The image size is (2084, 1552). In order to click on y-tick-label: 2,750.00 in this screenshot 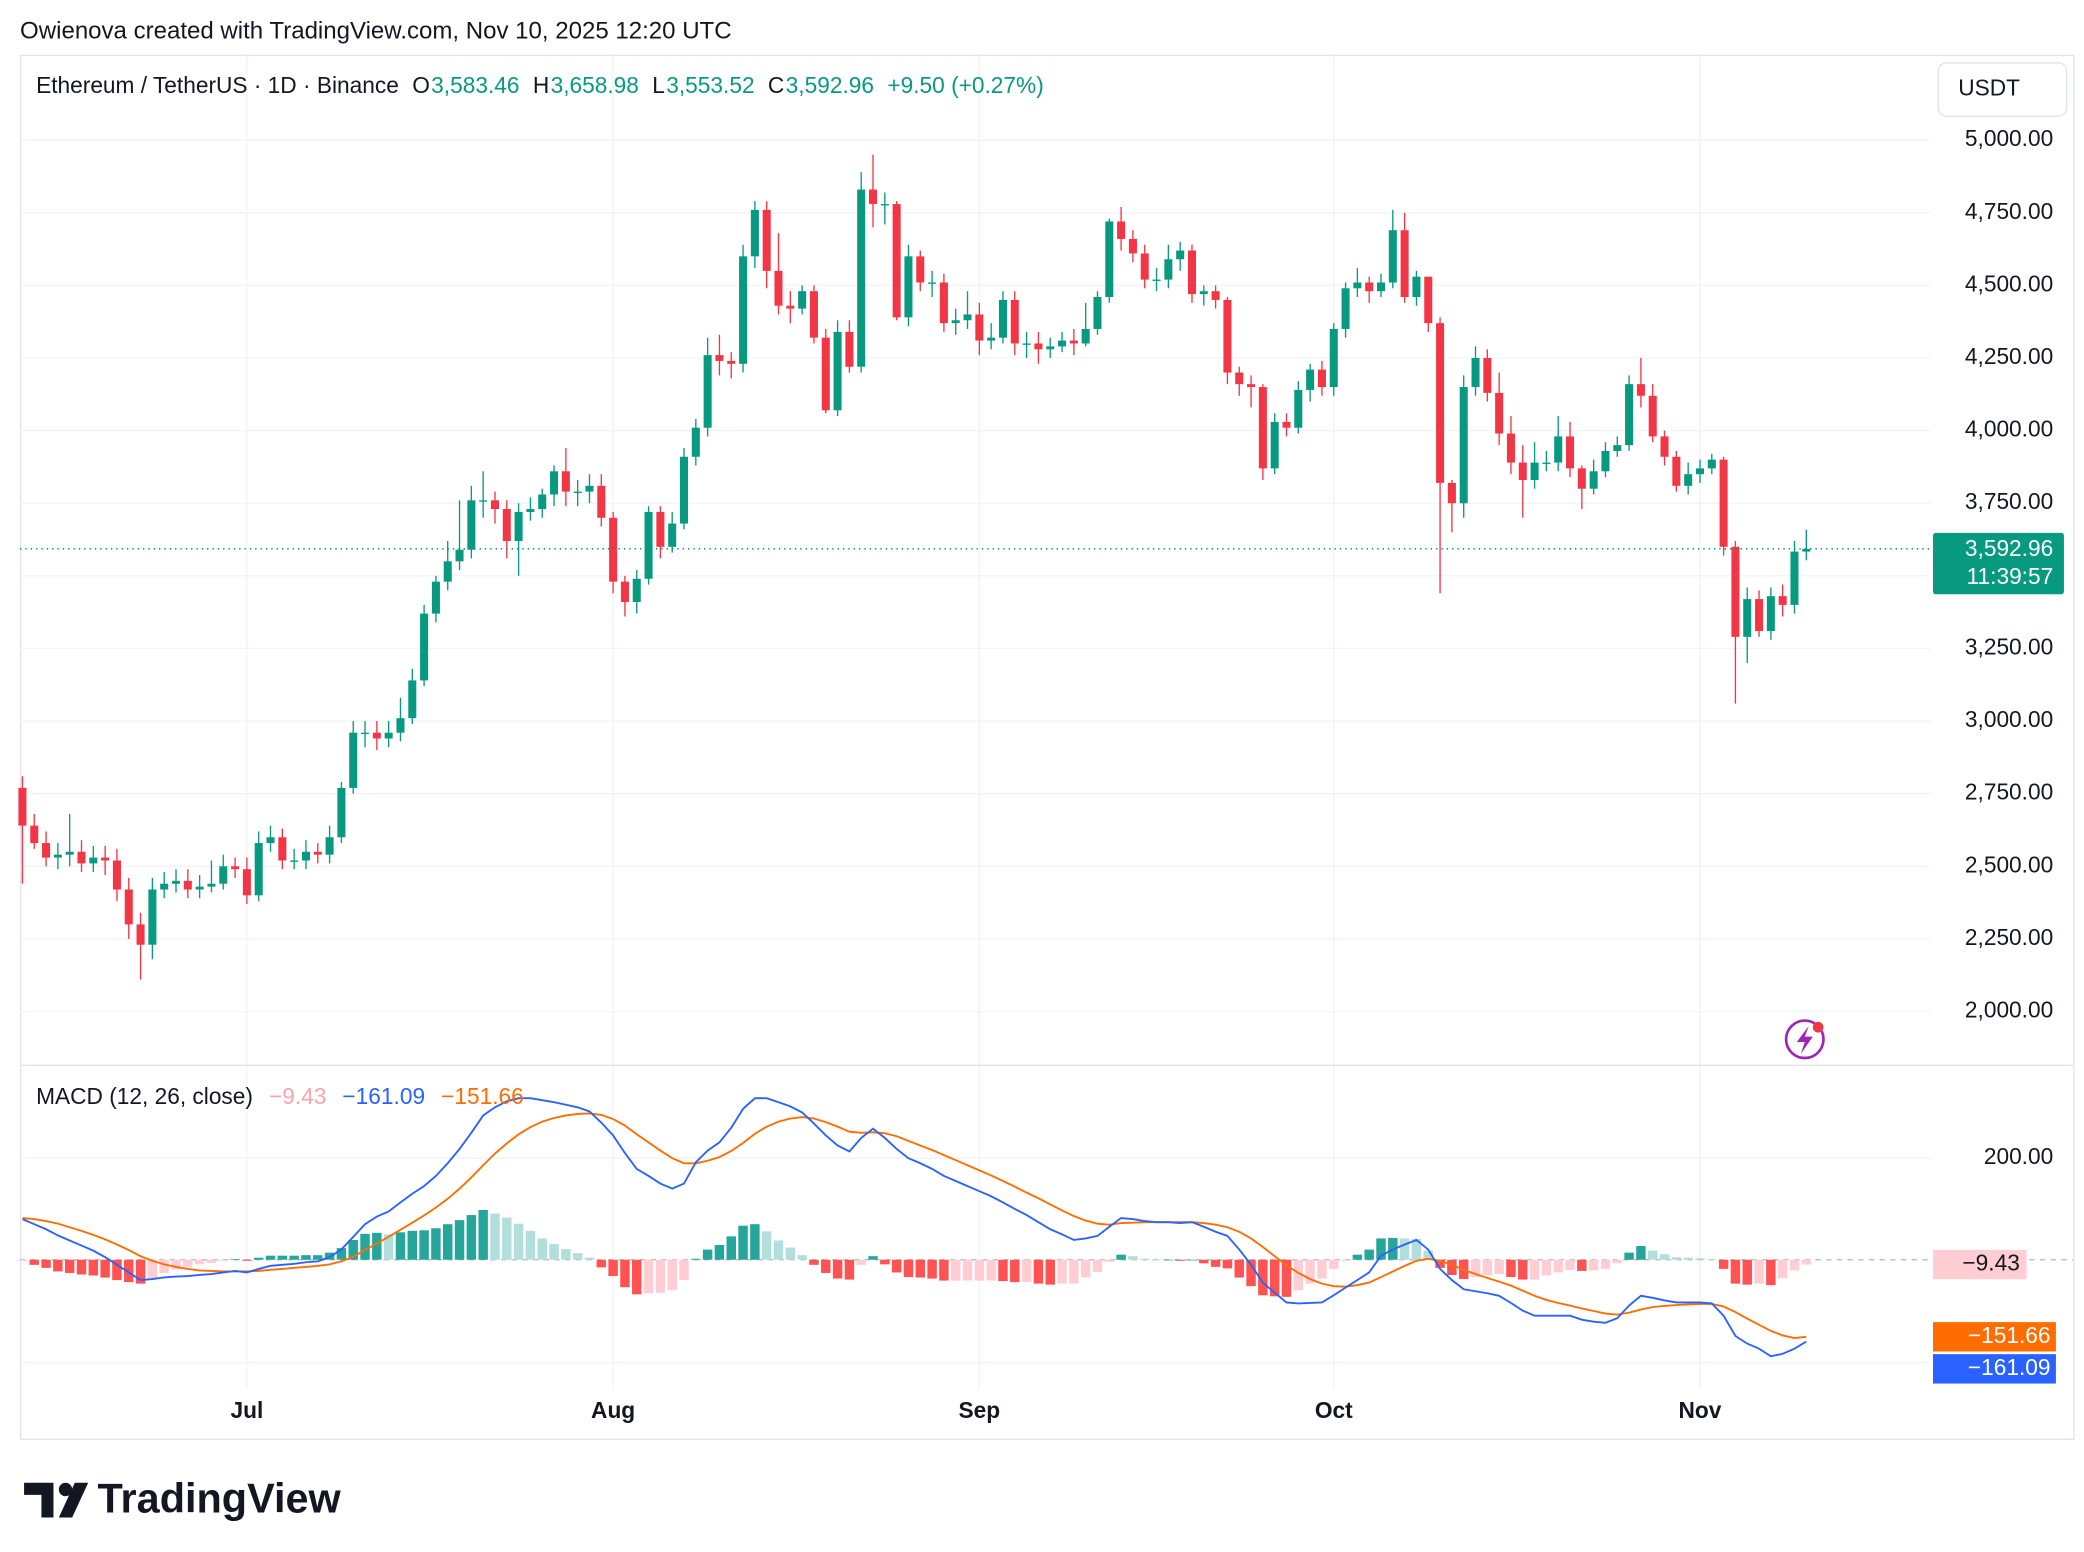, I will do `click(2009, 792)`.